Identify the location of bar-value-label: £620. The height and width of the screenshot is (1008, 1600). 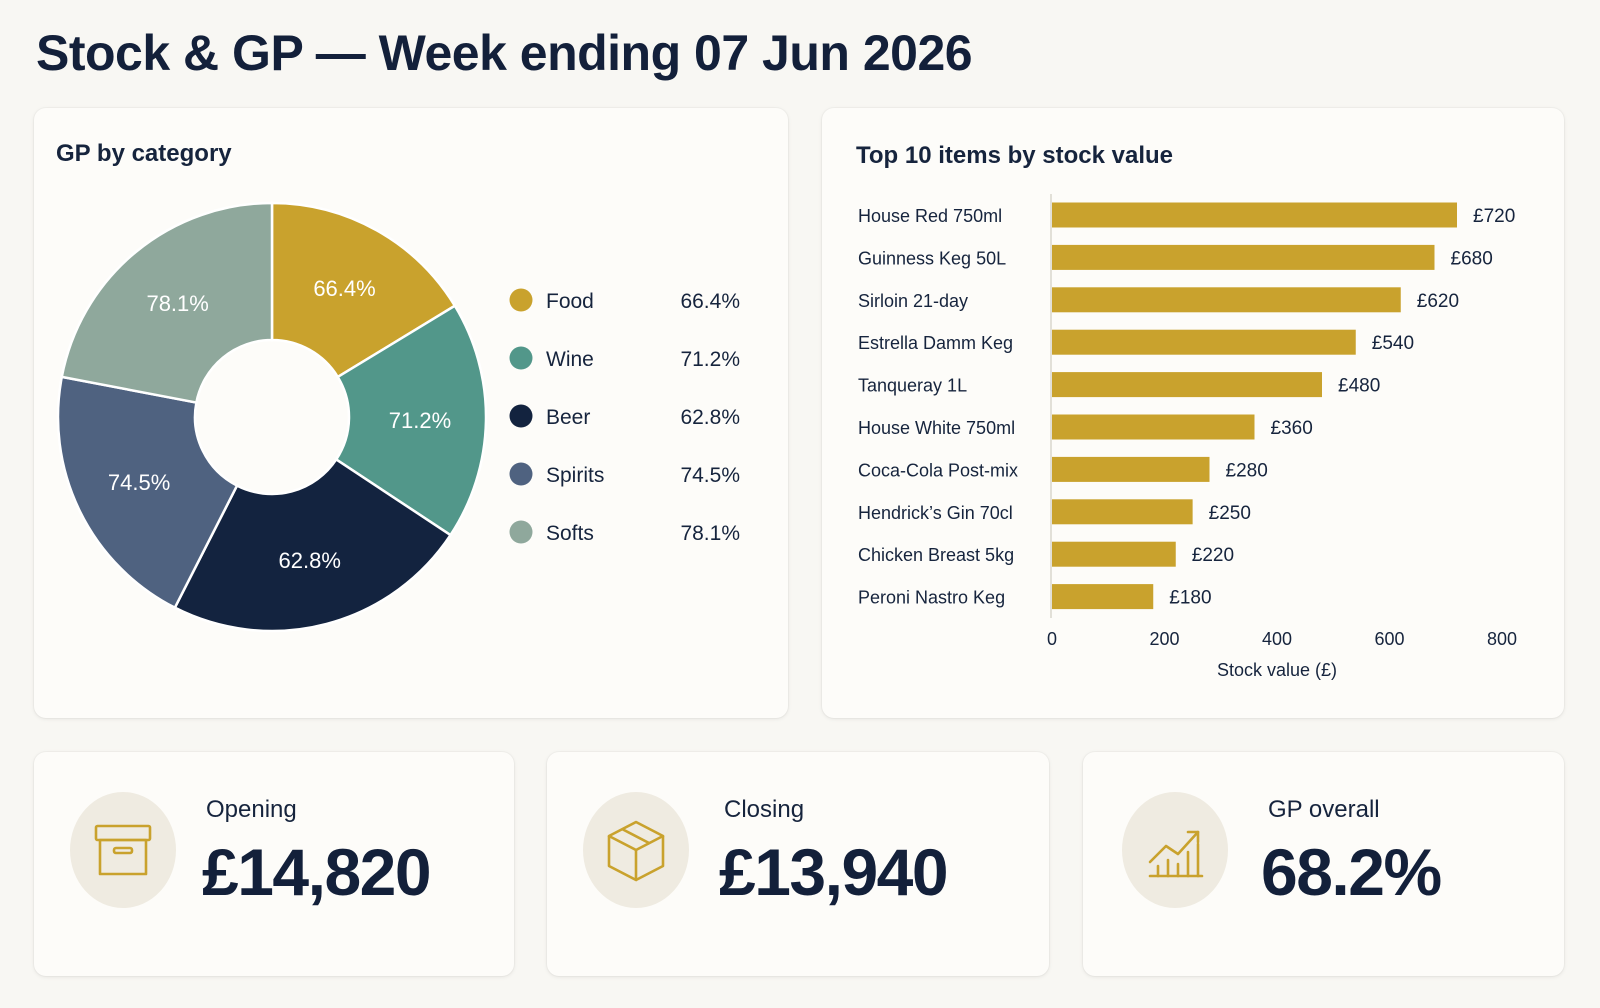
(1438, 301).